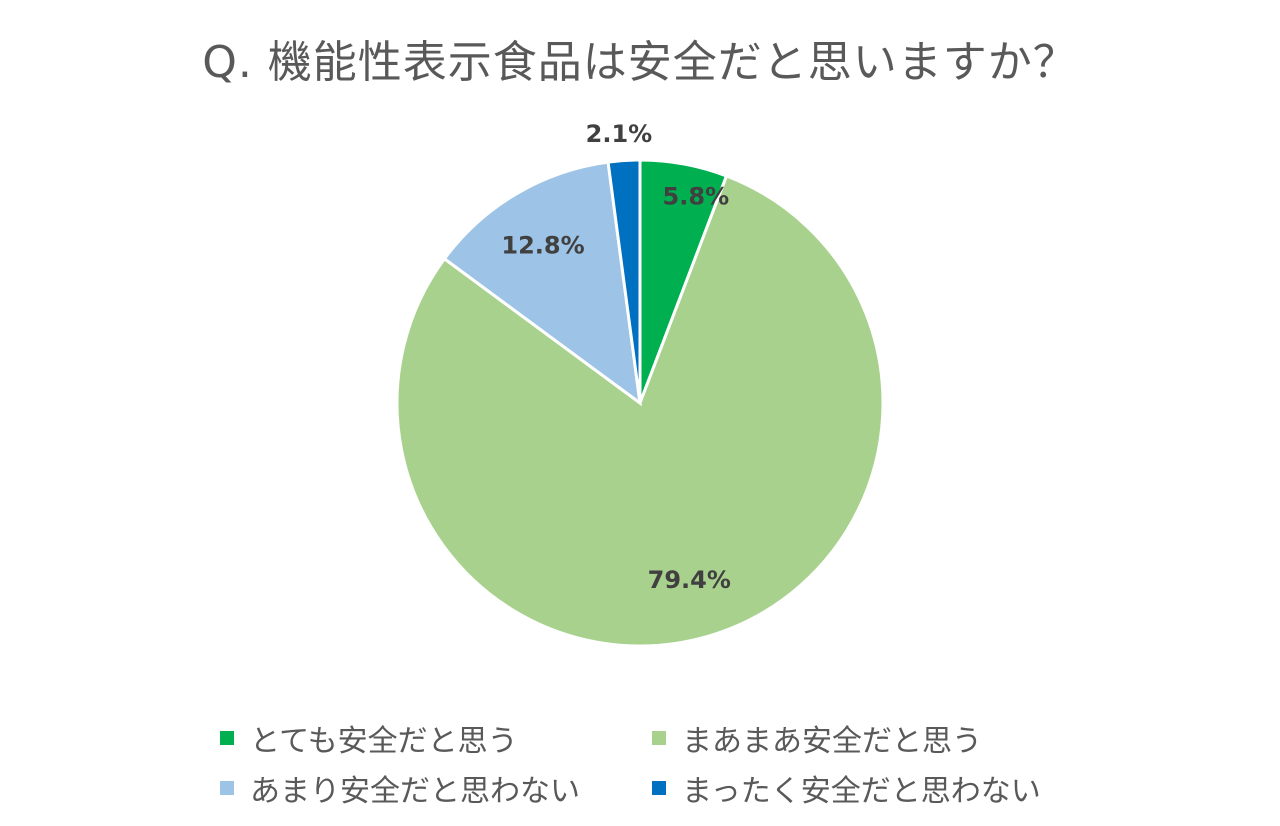 The width and height of the screenshot is (1280, 826). I want to click on legend-label-very-safe: とても安全だと思う, so click(384, 741).